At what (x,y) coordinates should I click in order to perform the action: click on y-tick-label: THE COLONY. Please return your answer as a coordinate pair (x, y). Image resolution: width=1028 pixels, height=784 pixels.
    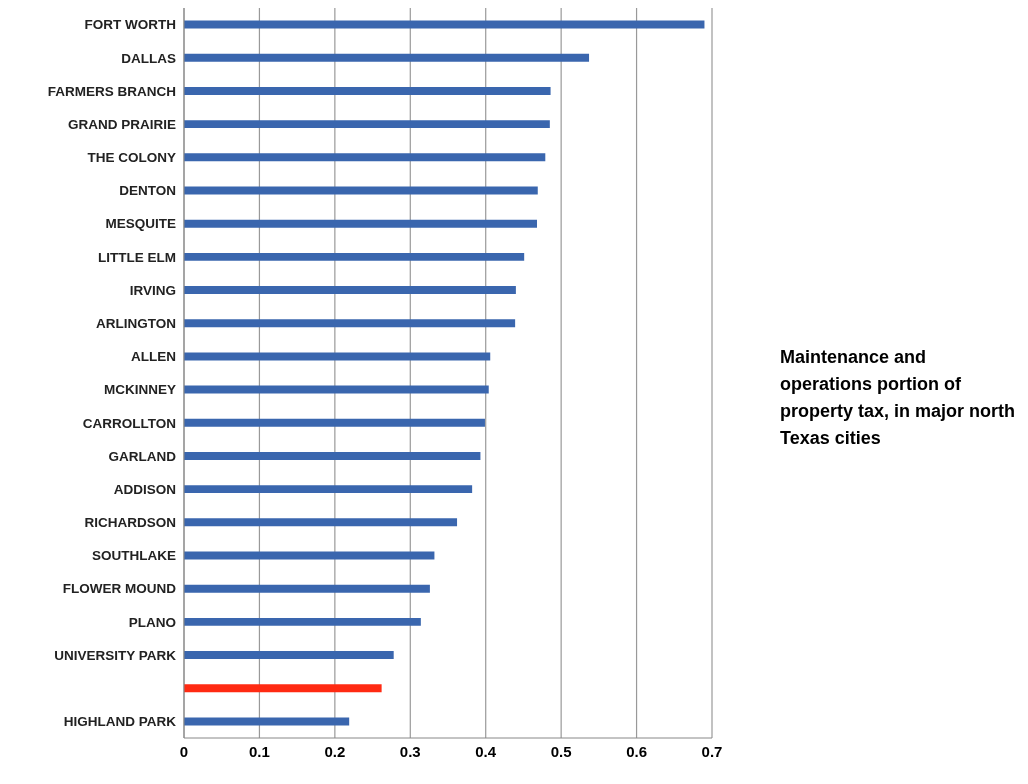
    Looking at the image, I should click on (131, 158).